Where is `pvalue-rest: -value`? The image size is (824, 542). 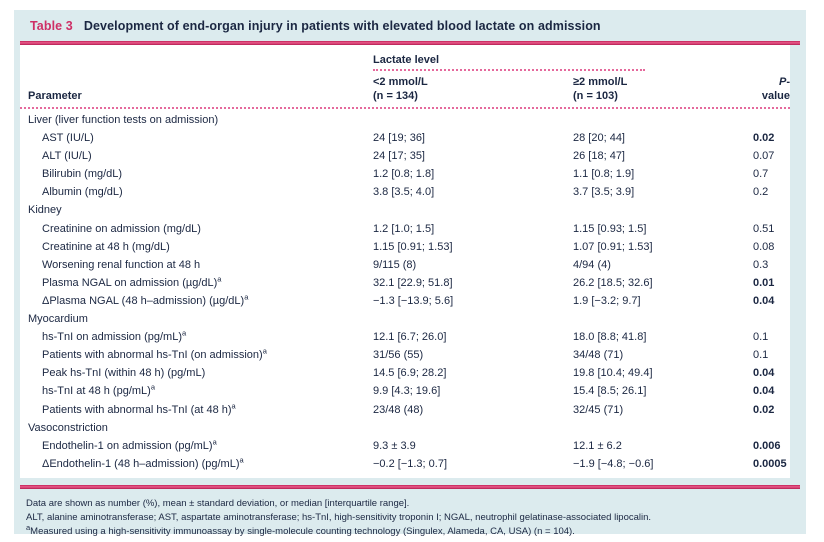 pvalue-rest: -value is located at coordinates (775, 89).